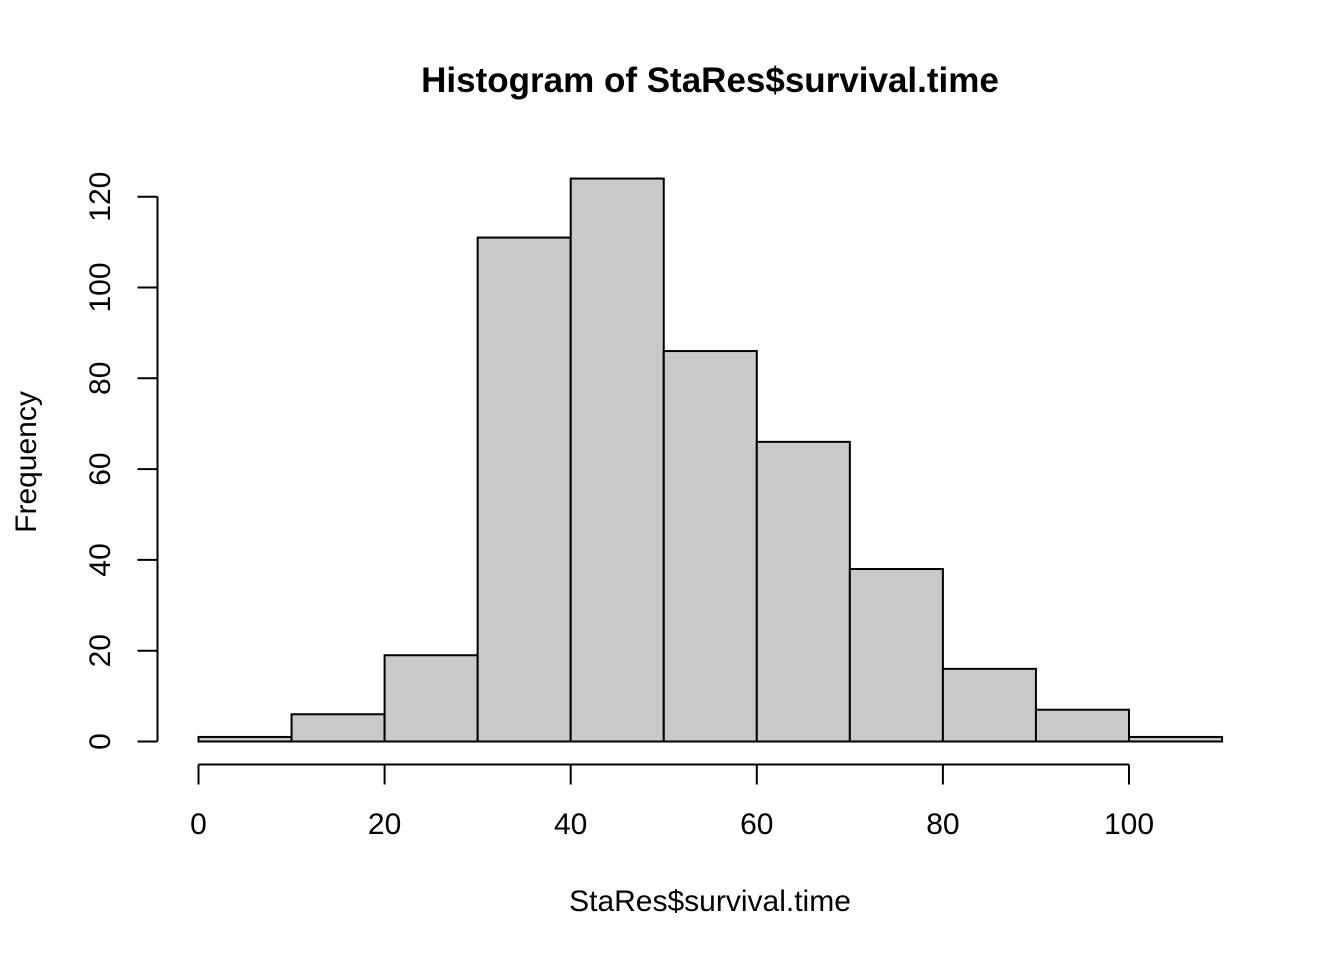 This screenshot has width=1344, height=960. What do you see at coordinates (710, 80) in the screenshot?
I see `chart-title: Histogram of StaRes$survival.time` at bounding box center [710, 80].